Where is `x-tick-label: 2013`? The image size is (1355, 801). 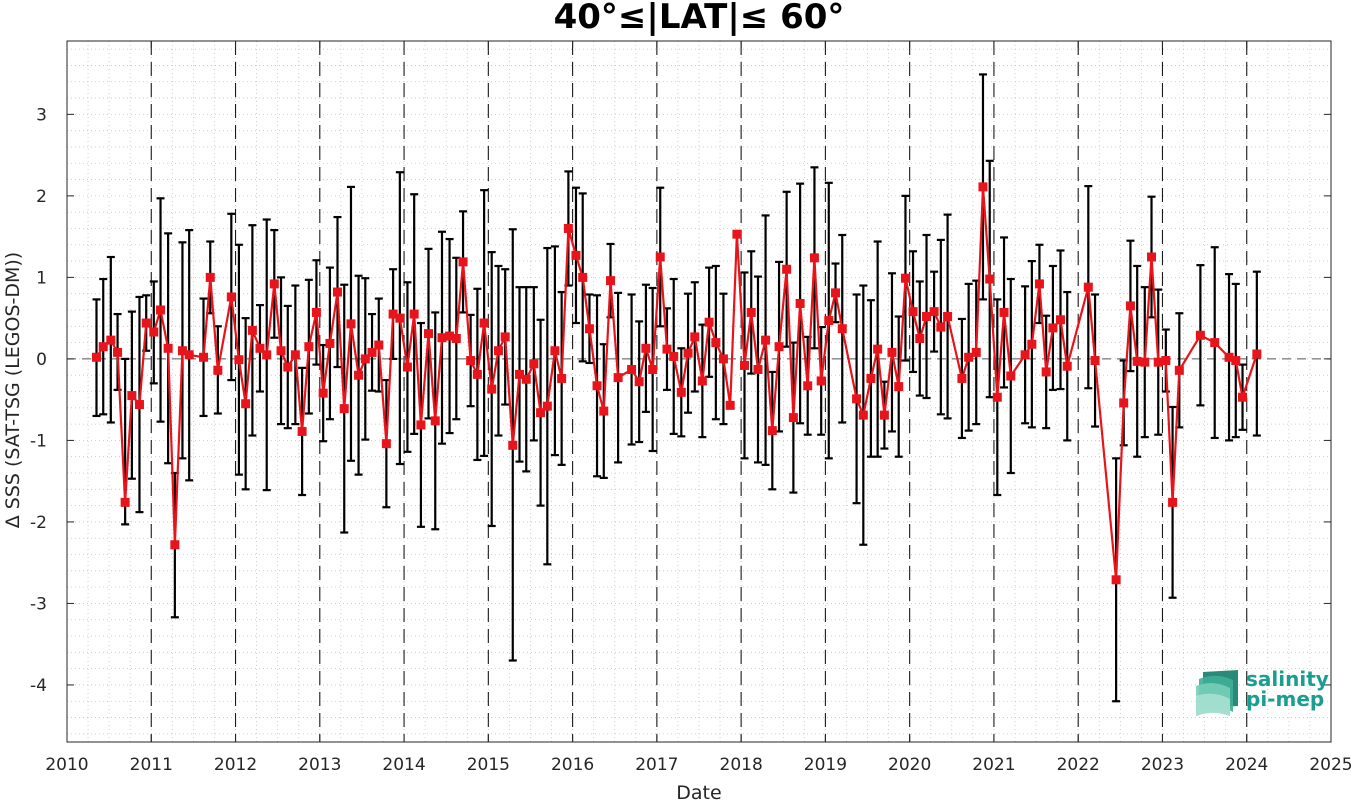
x-tick-label: 2013 is located at coordinates (319, 765).